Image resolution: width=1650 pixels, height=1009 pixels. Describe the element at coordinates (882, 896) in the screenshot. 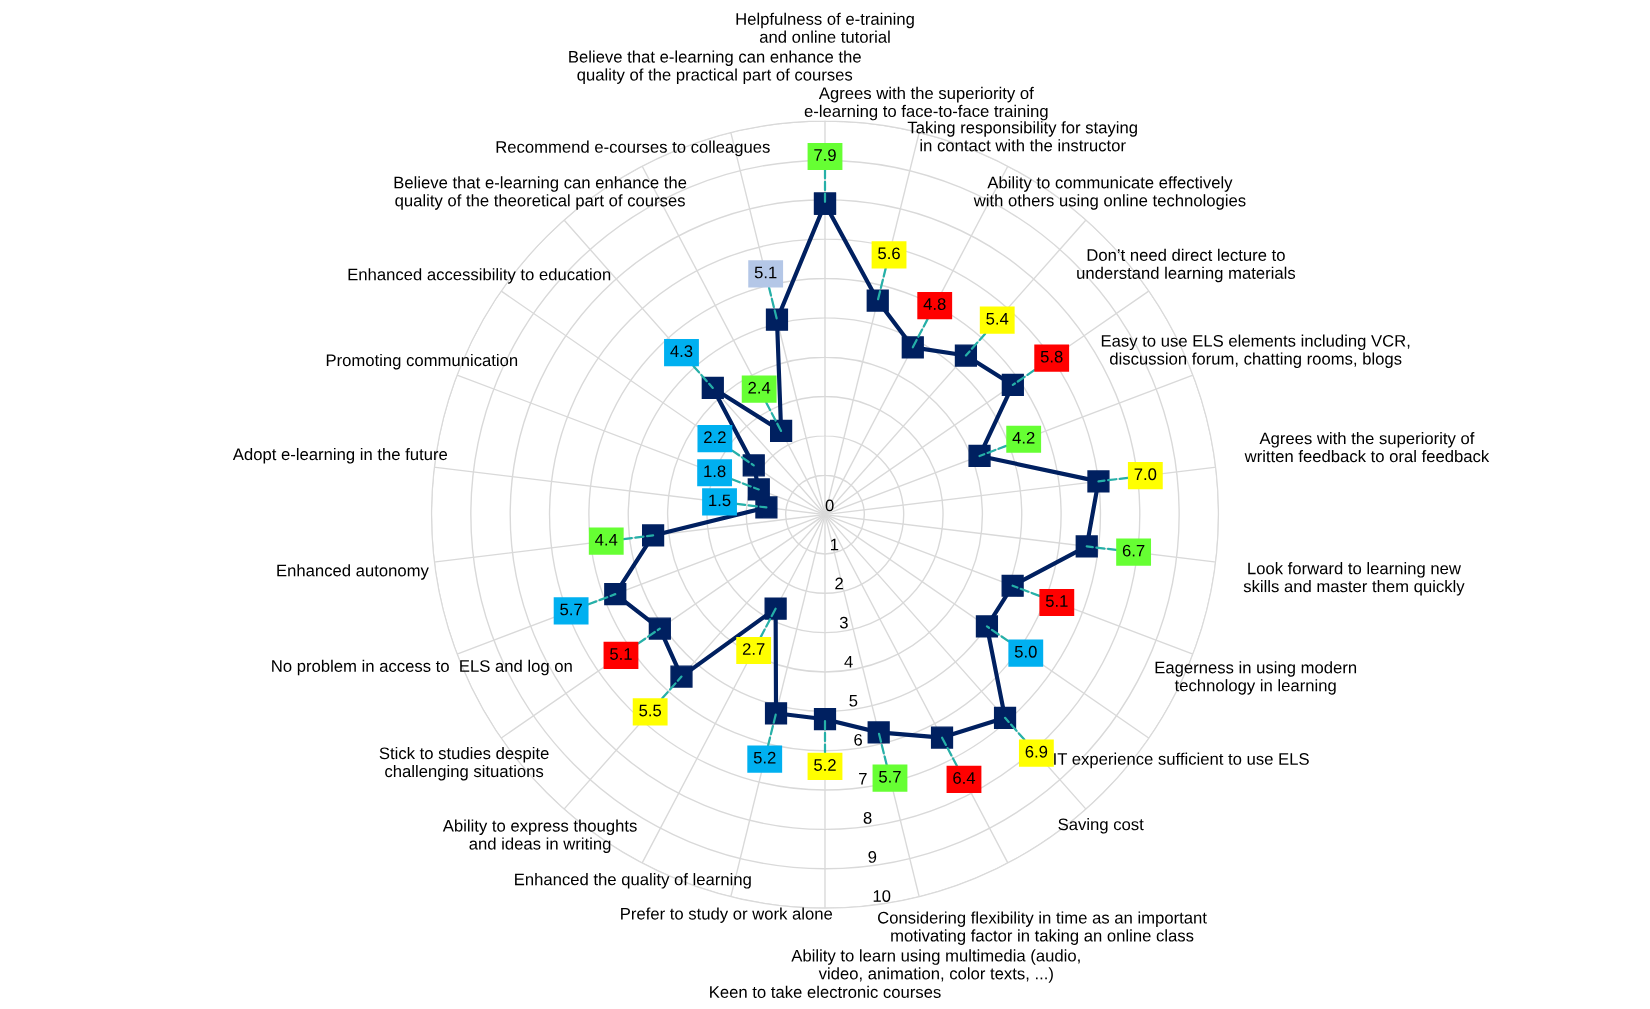

I see `y-tick-label: 10` at that location.